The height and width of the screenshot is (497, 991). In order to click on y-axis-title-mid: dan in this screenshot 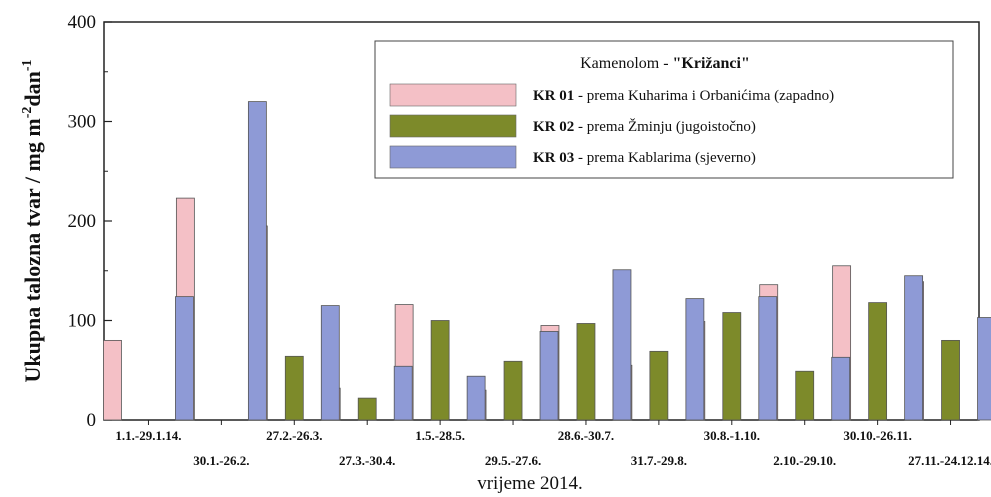, I will do `click(32, 88)`.